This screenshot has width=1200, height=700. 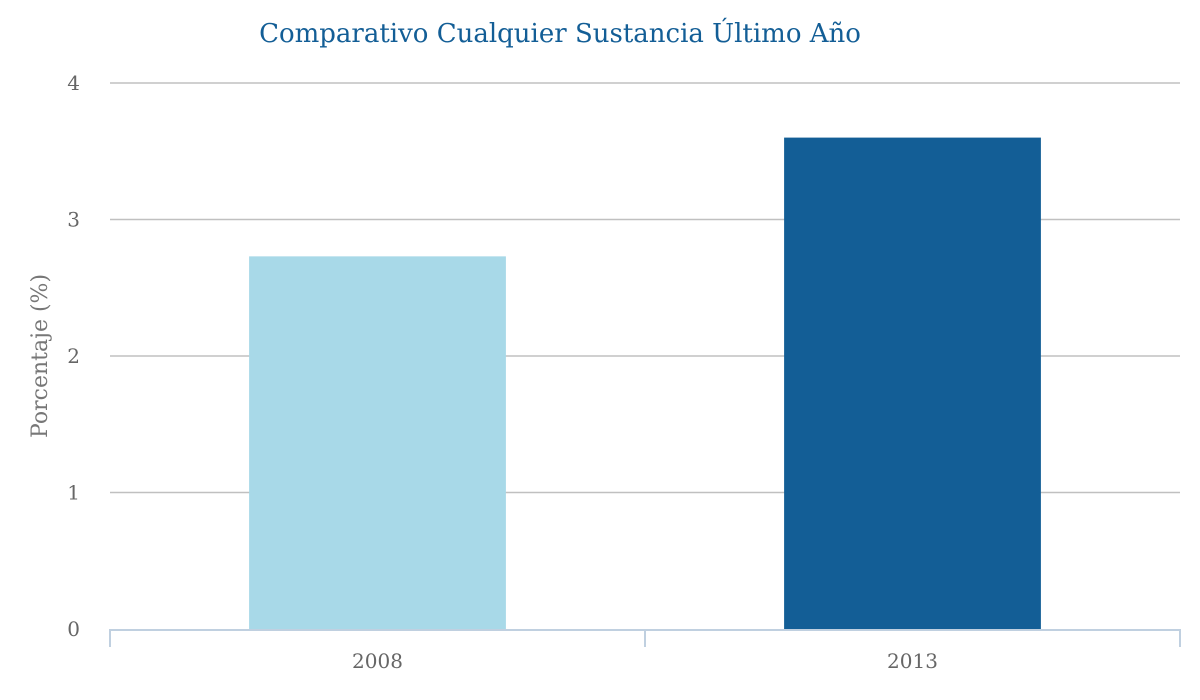 What do you see at coordinates (377, 442) in the screenshot?
I see `bar-2008` at bounding box center [377, 442].